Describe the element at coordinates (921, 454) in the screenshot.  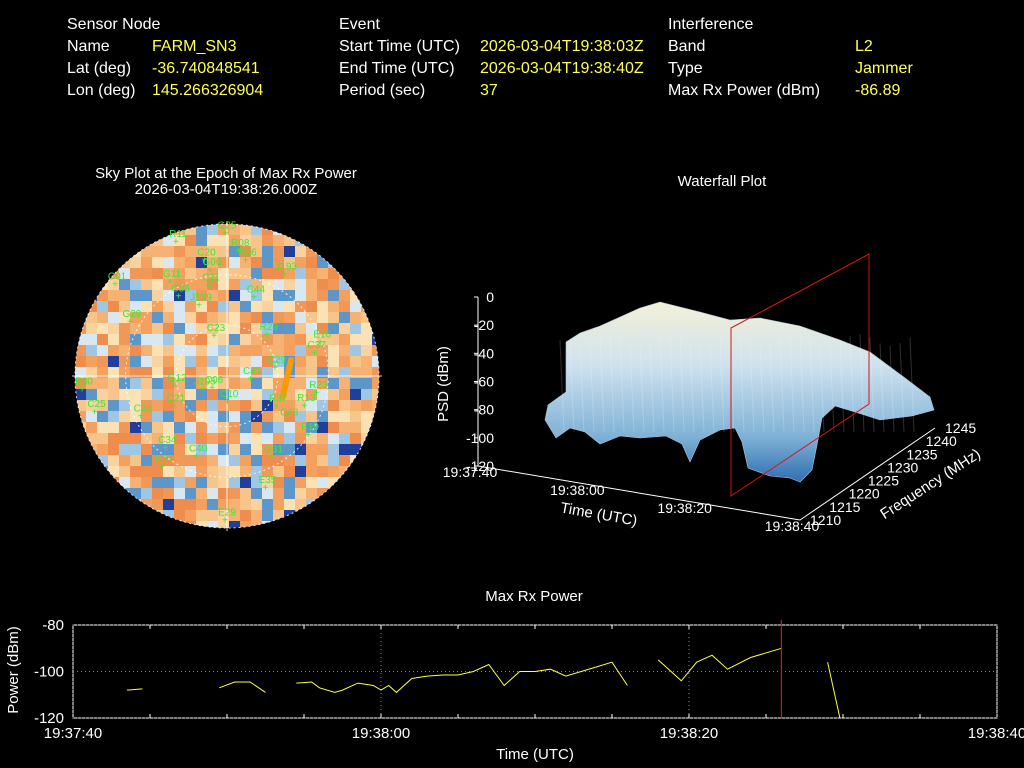
I see `frequency-tick-label: 1235` at that location.